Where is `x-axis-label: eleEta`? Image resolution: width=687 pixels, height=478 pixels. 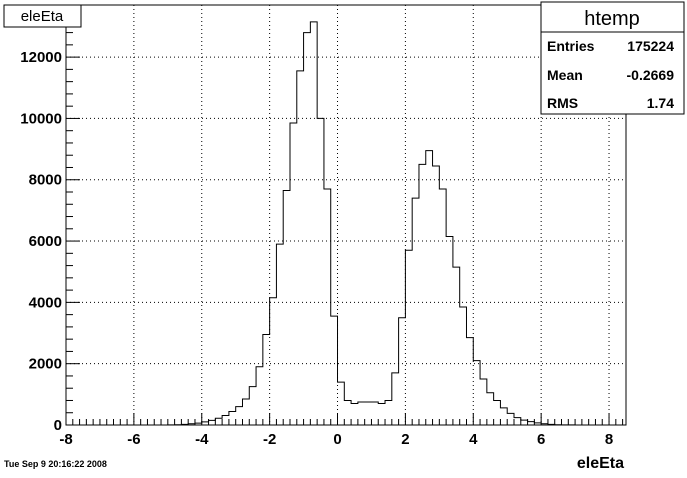
x-axis-label: eleEta is located at coordinates (600, 463).